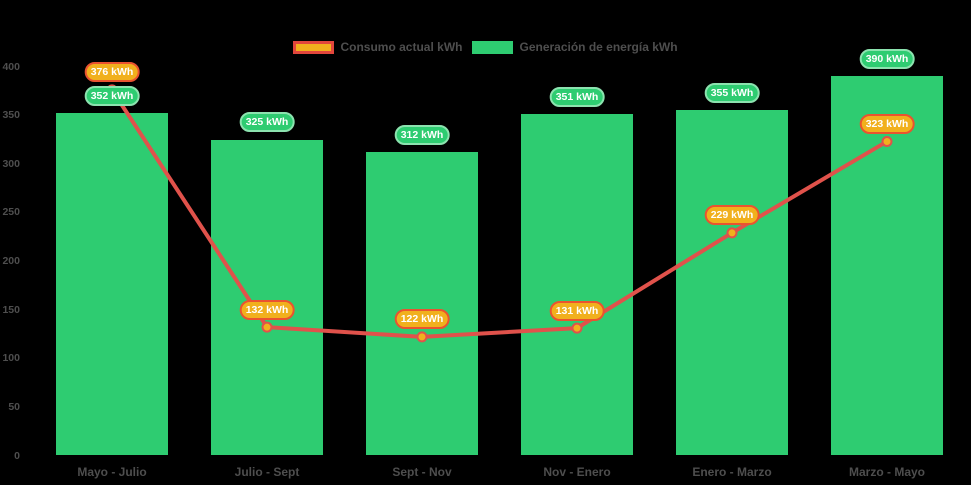  What do you see at coordinates (267, 309) in the screenshot?
I see `line-value-label: 132 kWh` at bounding box center [267, 309].